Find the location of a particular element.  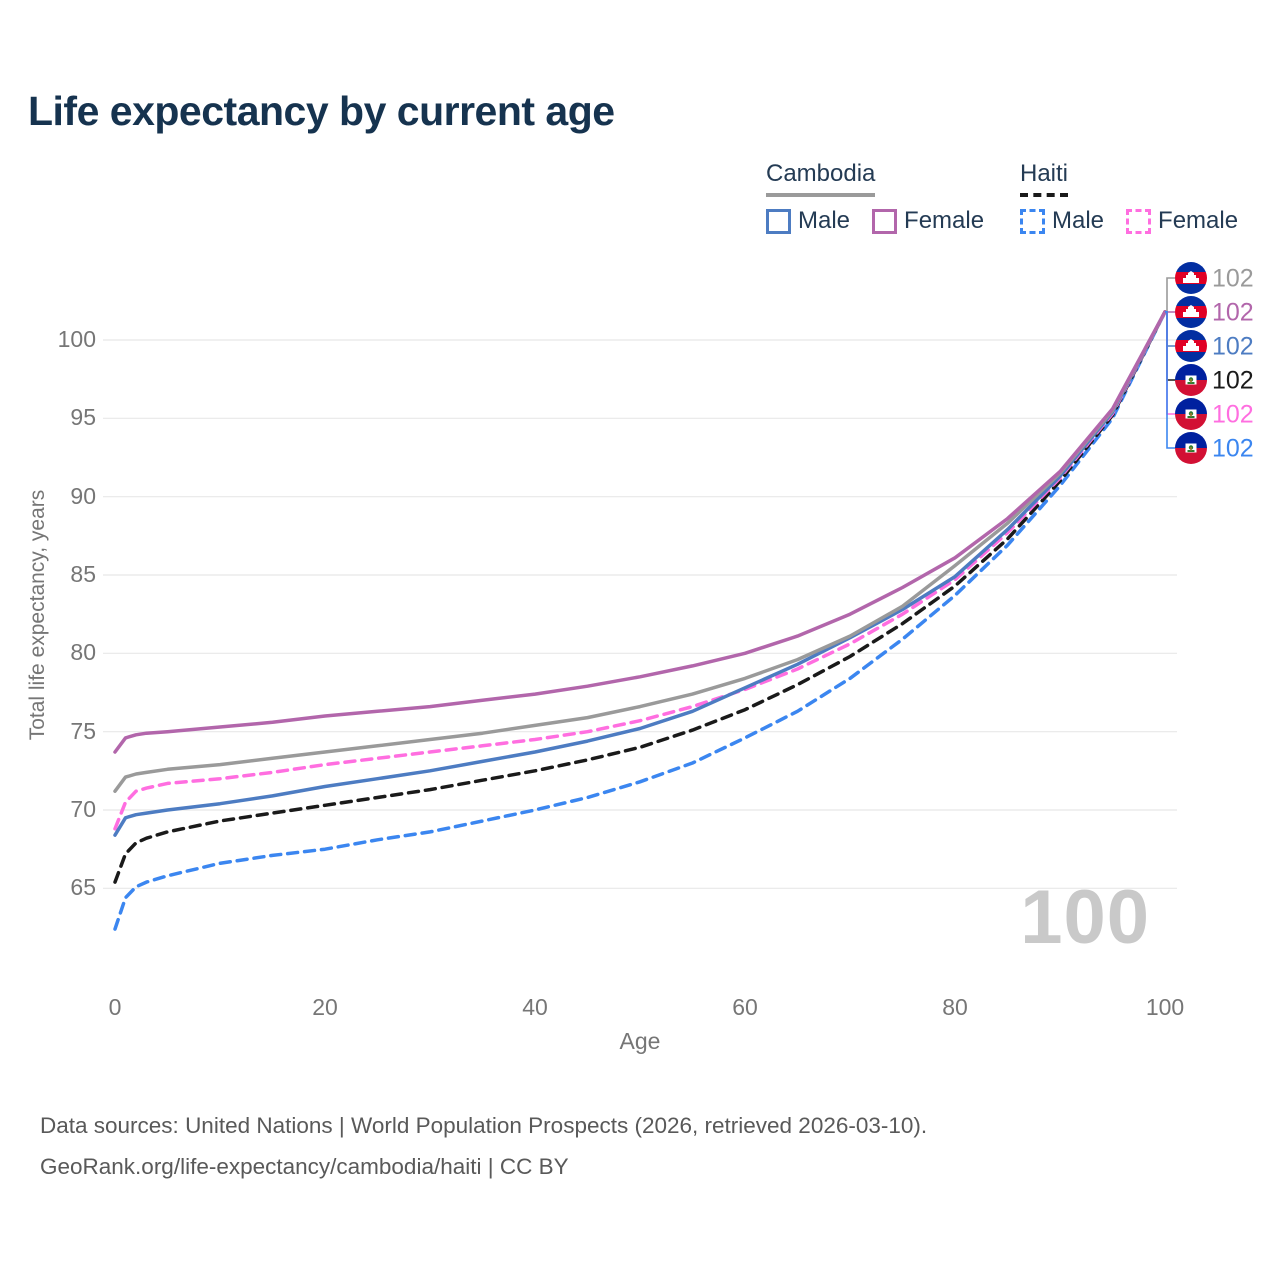

end-labels: 102 102 102 102 102 102 is located at coordinates (1209, 363).